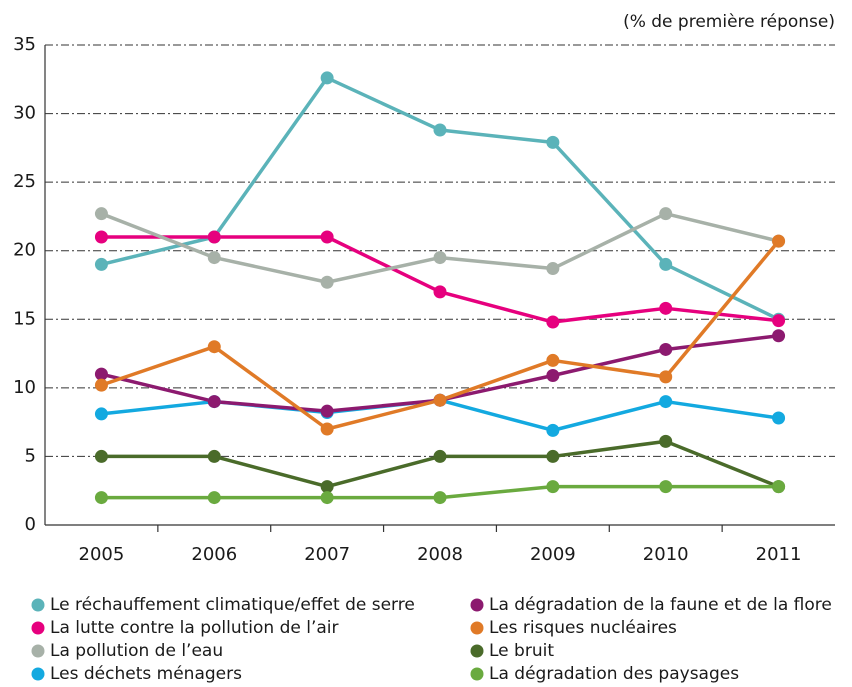 The image size is (852, 687). Describe the element at coordinates (30, 455) in the screenshot. I see `y-tick-label: 5` at that location.